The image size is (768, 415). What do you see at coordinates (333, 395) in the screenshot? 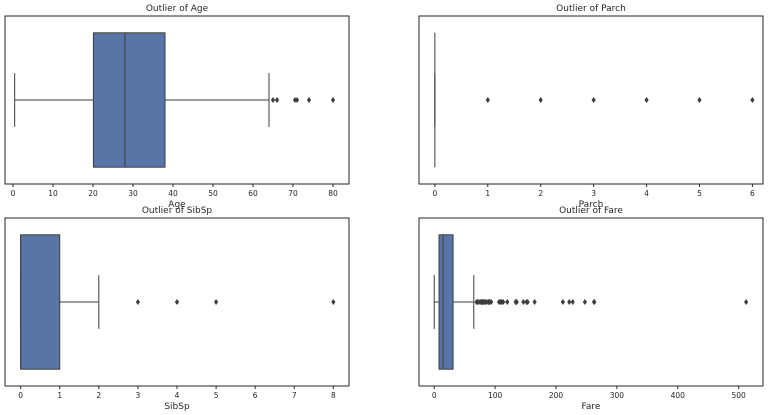
I see `tick-label-sibsp-8: 8` at bounding box center [333, 395].